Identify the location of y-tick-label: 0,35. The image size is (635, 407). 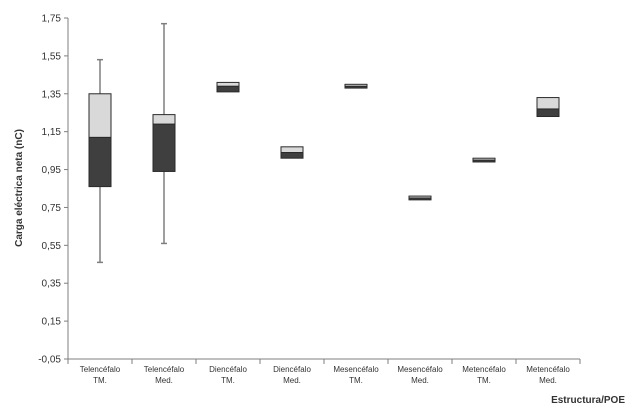
(52, 284).